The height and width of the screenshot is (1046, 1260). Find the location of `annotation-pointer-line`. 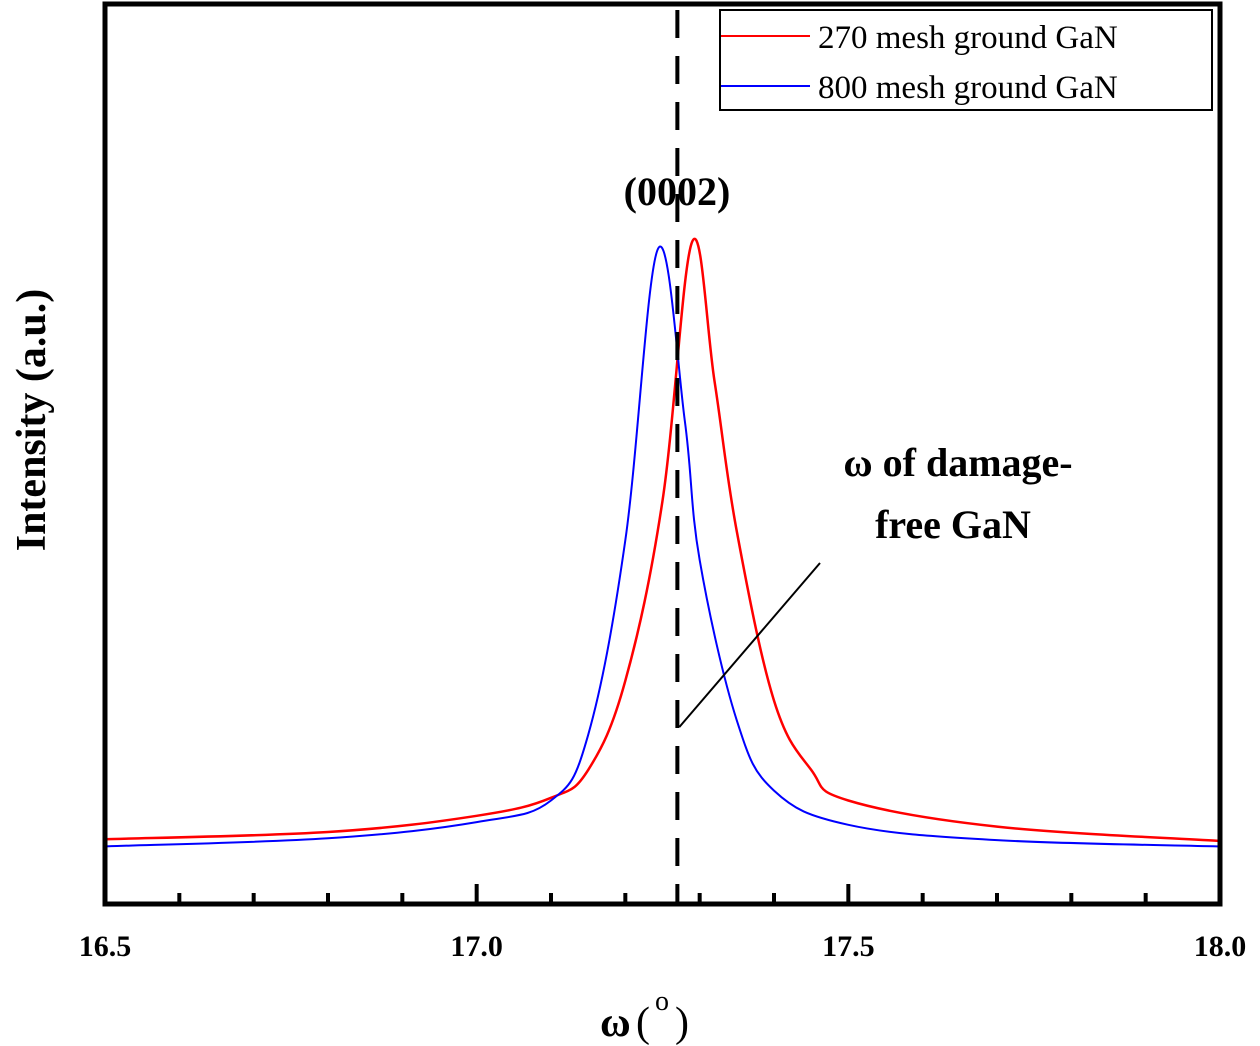

annotation-pointer-line is located at coordinates (749, 645).